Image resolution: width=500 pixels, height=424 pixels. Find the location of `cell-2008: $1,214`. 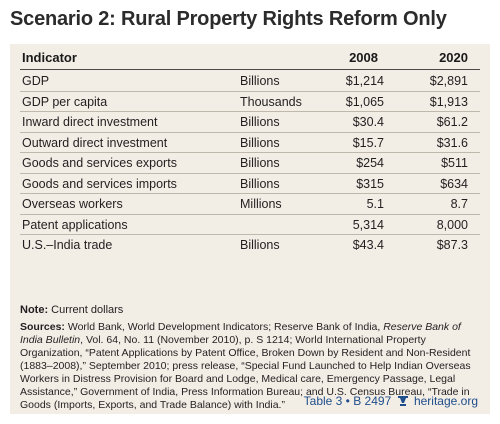

cell-2008: $1,214 is located at coordinates (364, 81).